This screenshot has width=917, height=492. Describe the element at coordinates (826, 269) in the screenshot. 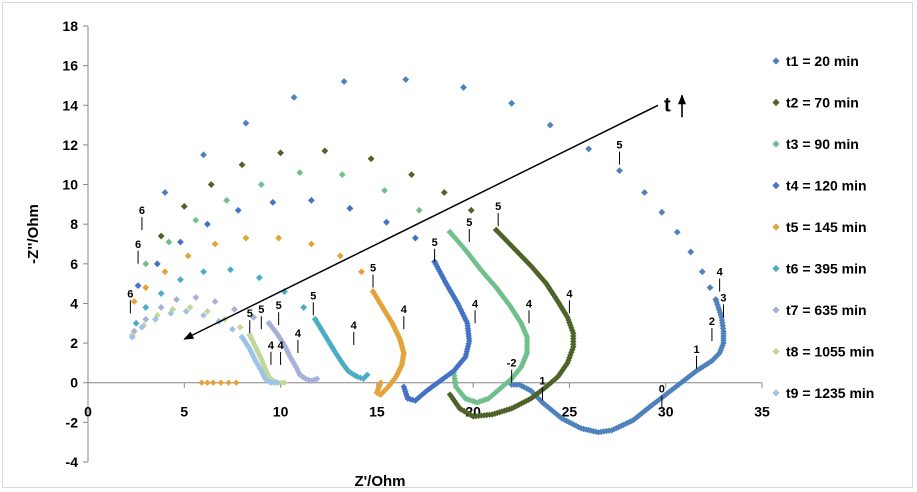

I see `legend-label: t6 = 395 min` at that location.